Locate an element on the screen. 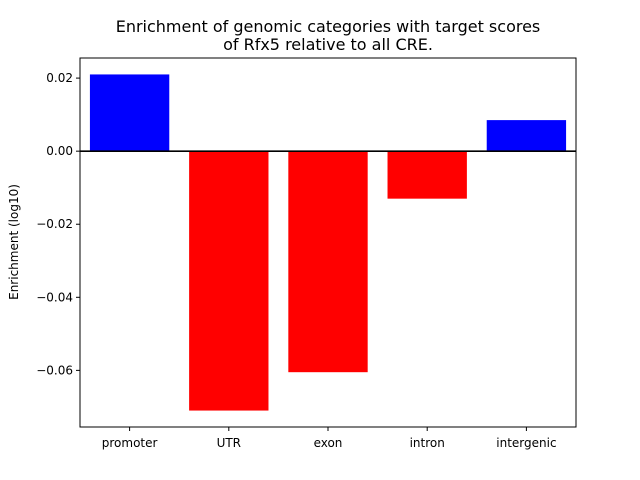 The height and width of the screenshot is (480, 640). bar-promoter is located at coordinates (129, 113).